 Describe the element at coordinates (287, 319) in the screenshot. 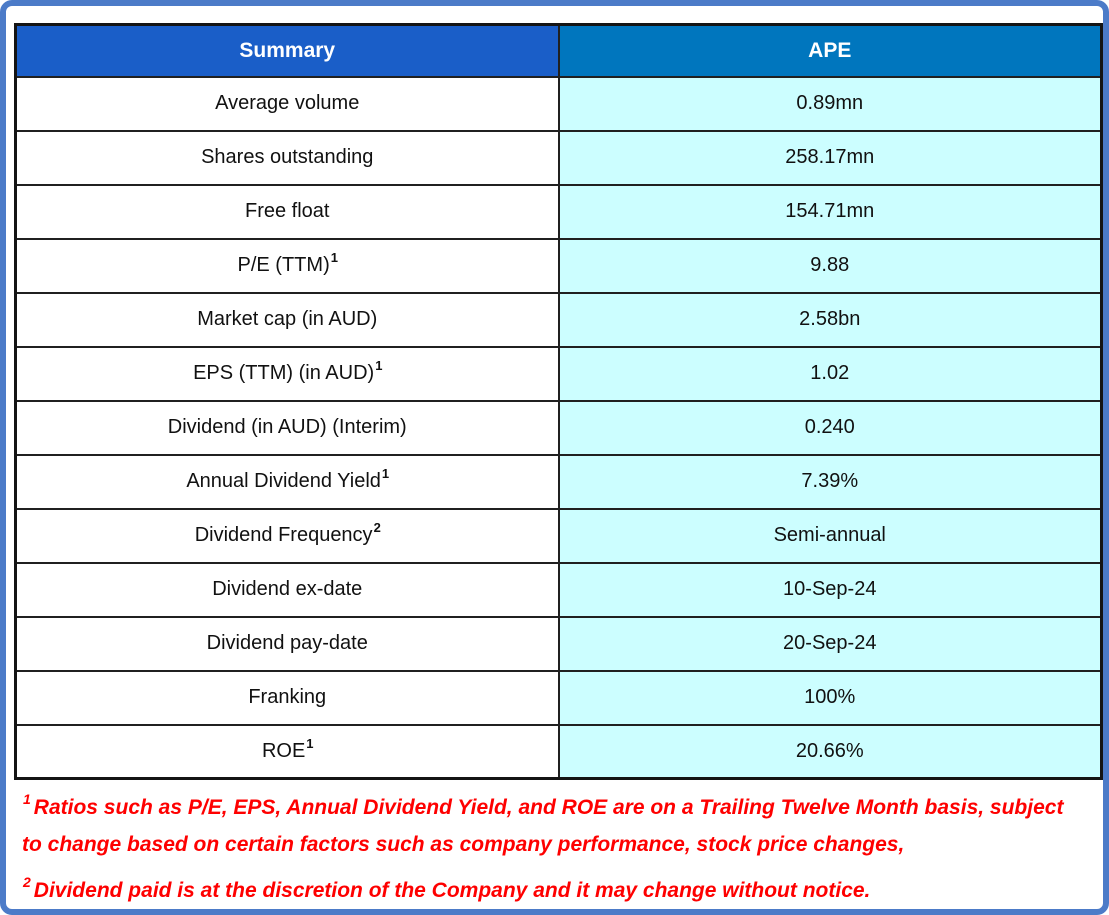

I see `row-label-cell: Market cap (in AUD)` at that location.